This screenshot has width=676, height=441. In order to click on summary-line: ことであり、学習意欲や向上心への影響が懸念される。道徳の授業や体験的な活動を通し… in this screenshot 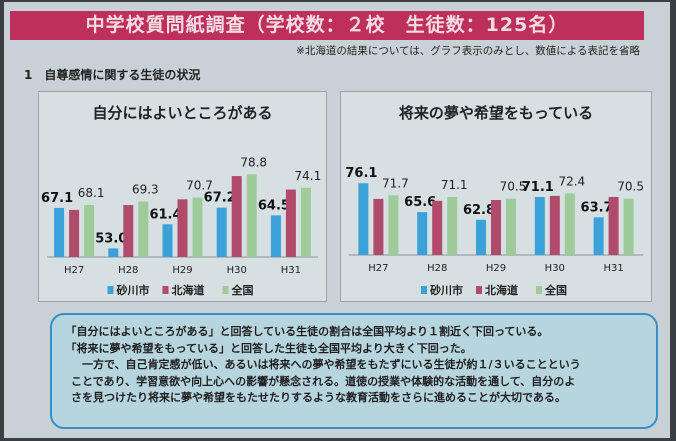, I will do `click(318, 381)`.